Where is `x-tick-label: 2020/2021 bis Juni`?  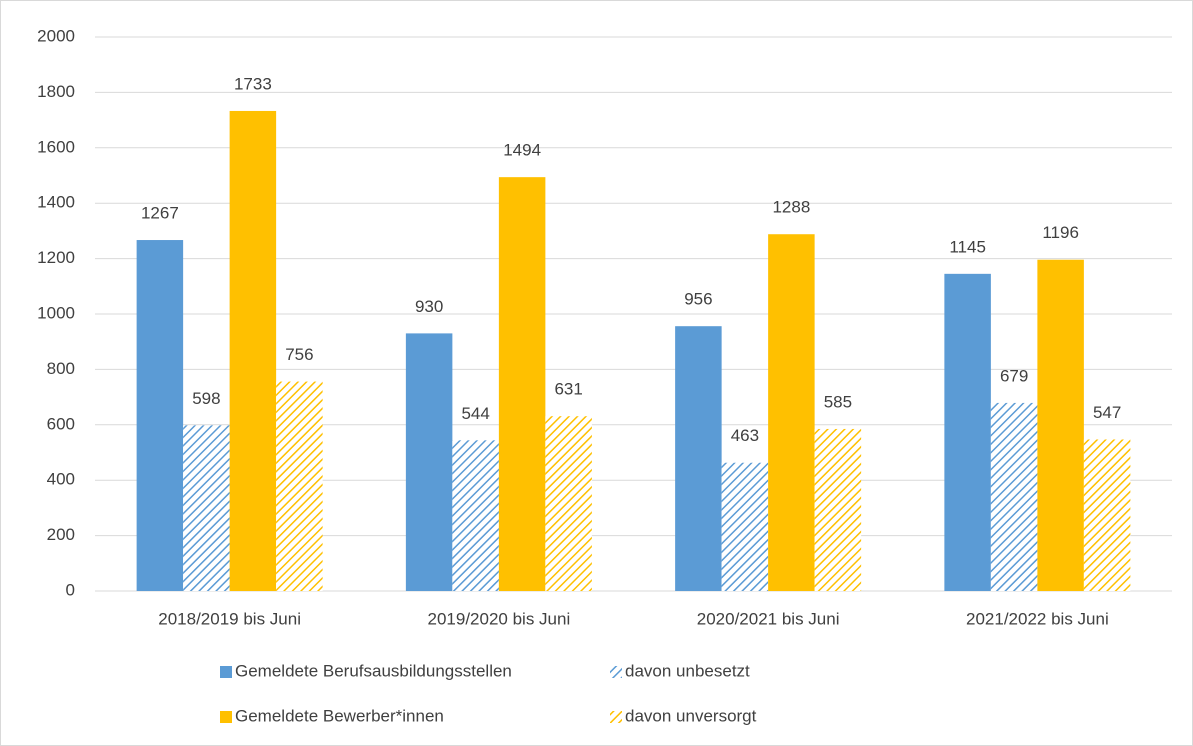 x-tick-label: 2020/2021 bis Juni is located at coordinates (768, 618).